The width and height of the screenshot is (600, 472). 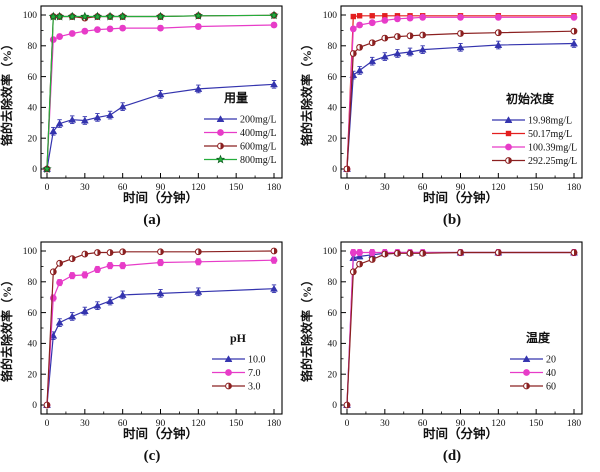 I want to click on legend: 用量 200mg/L 400mg/L 600mg/L 800mg/L, so click(x=240, y=128).